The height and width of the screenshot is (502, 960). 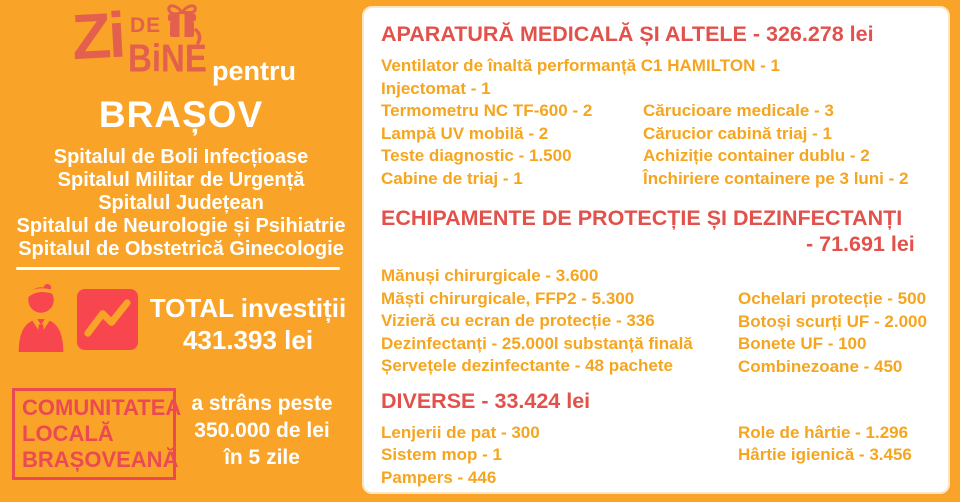 What do you see at coordinates (181, 226) in the screenshot?
I see `hospital-list-item: Spitalul de Neurologie și Psihiatrie` at bounding box center [181, 226].